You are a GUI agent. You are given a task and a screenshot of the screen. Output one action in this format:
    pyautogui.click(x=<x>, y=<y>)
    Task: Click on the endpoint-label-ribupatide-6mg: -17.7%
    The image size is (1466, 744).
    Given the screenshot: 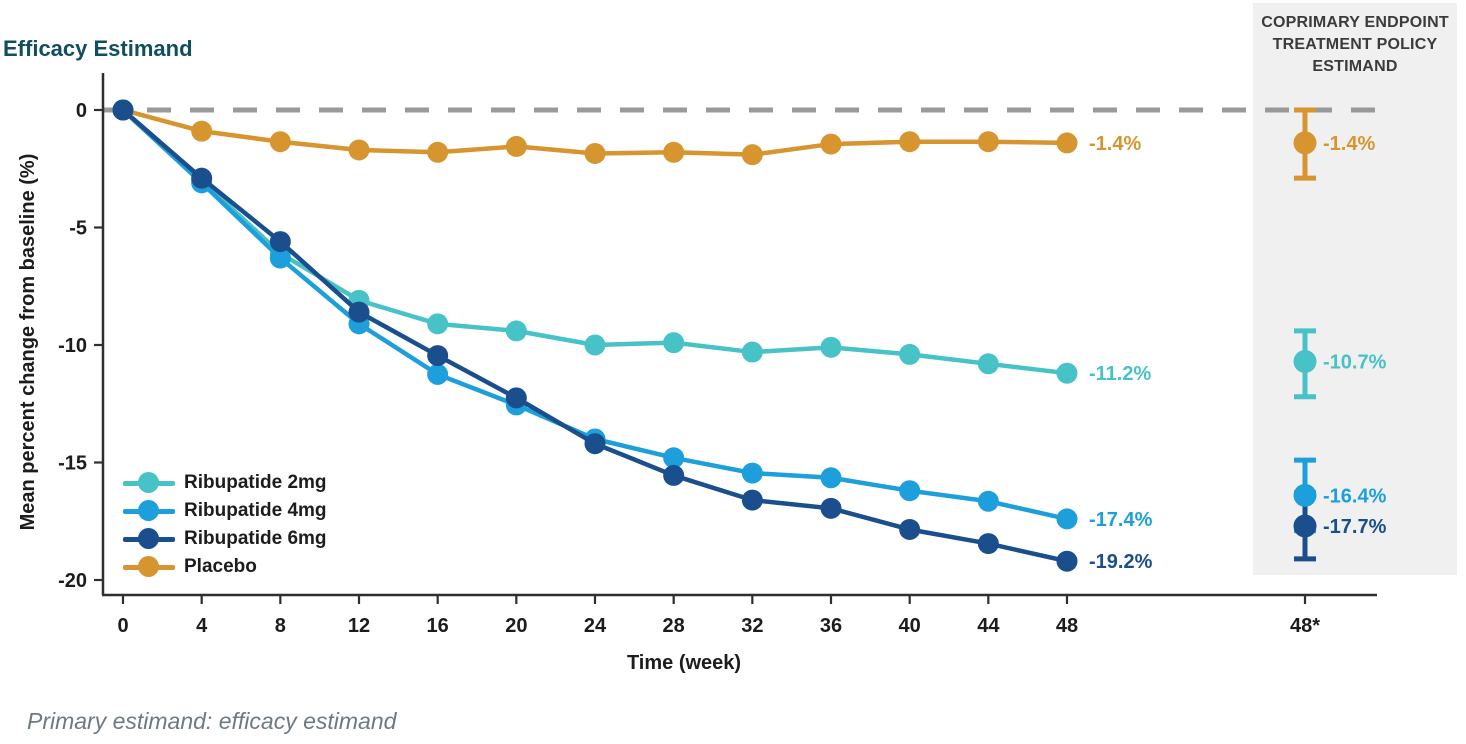 What is the action you would take?
    pyautogui.click(x=1355, y=527)
    